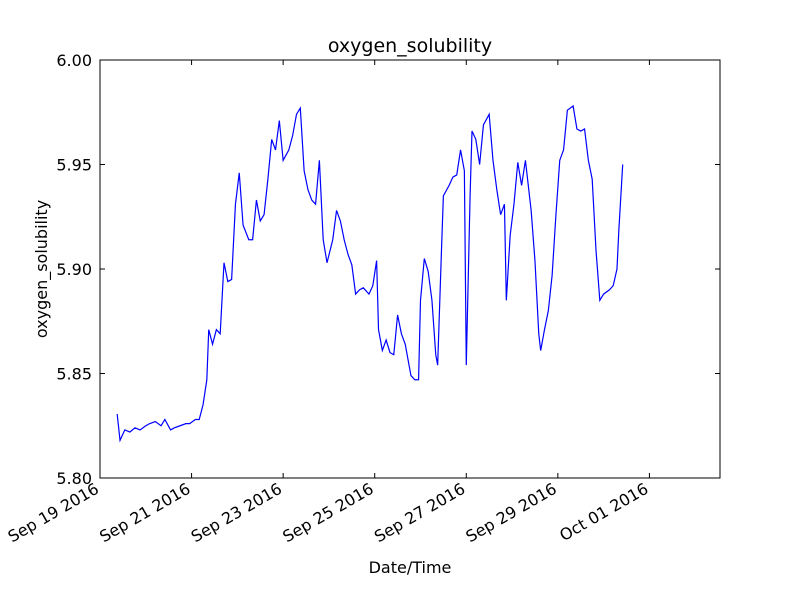 The width and height of the screenshot is (800, 600). I want to click on x-axis-label: Date/Time, so click(410, 567).